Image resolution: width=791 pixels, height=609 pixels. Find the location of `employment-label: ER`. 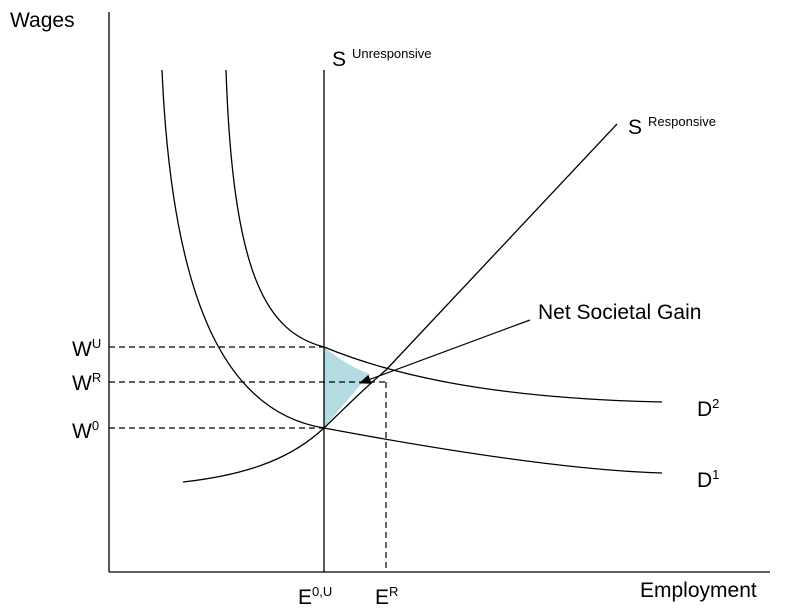

employment-label: ER is located at coordinates (386, 596).